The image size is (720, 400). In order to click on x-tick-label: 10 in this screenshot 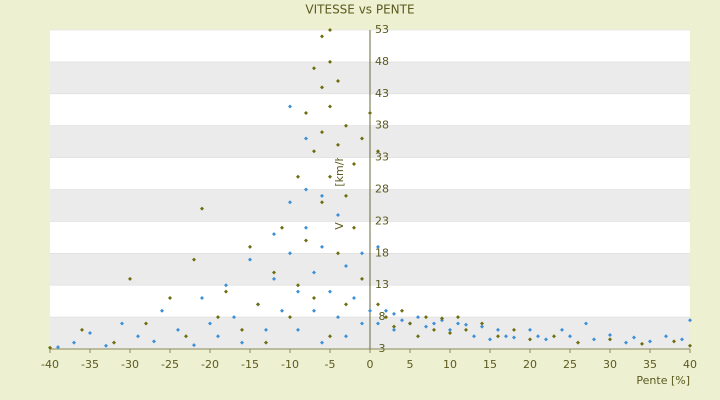, I will do `click(450, 364)`.